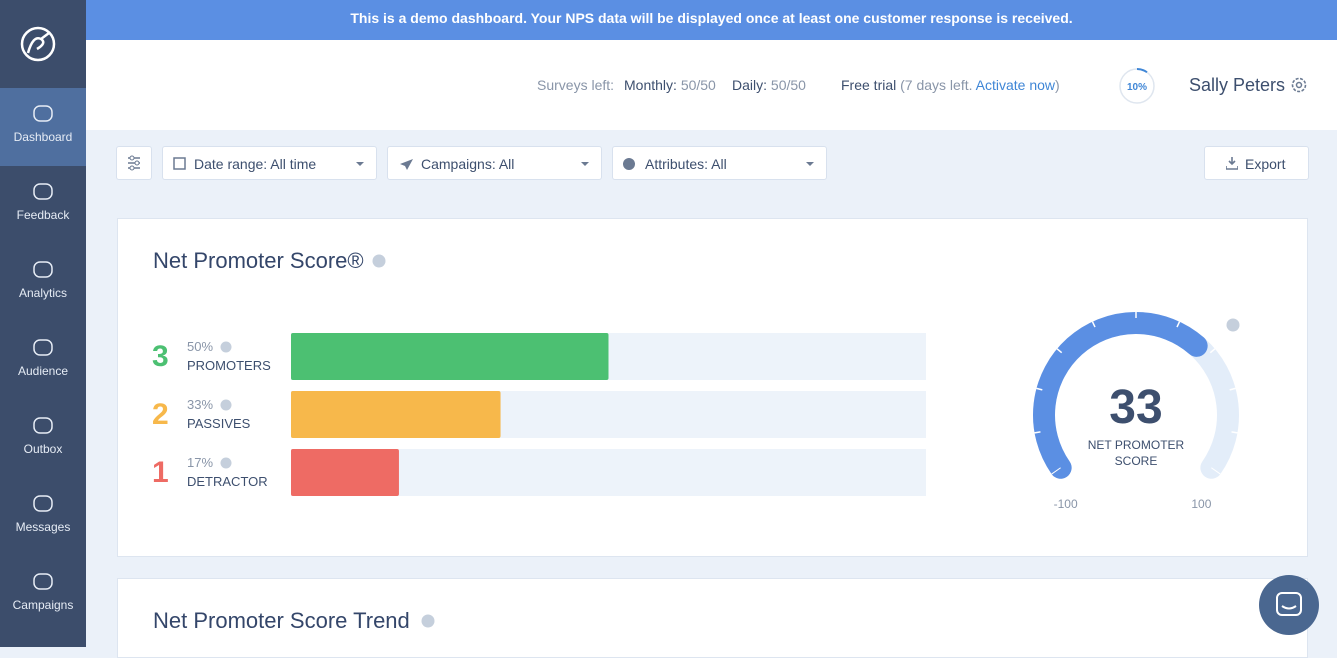 The image size is (1337, 658). What do you see at coordinates (43, 449) in the screenshot?
I see `nav-label: Outbox` at bounding box center [43, 449].